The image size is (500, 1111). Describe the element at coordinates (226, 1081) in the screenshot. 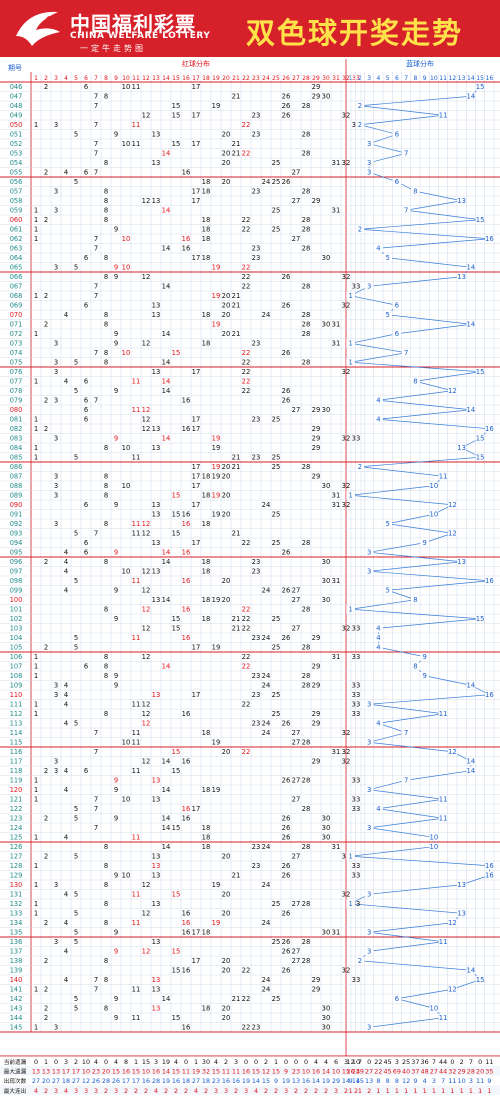

I see `stats-red-value: 16` at that location.